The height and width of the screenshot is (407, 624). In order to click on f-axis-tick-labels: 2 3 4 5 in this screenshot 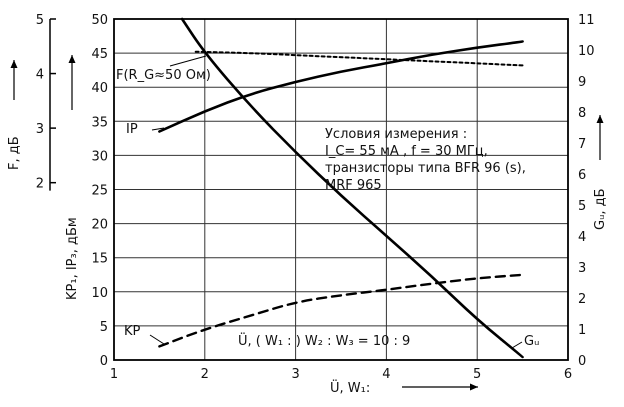, I will do `click(46, 102)`.